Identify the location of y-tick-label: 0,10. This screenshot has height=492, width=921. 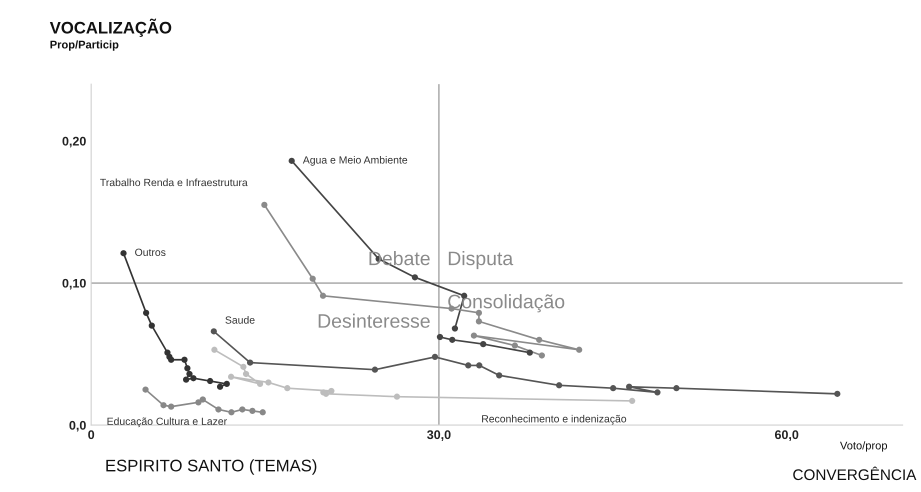
(74, 284).